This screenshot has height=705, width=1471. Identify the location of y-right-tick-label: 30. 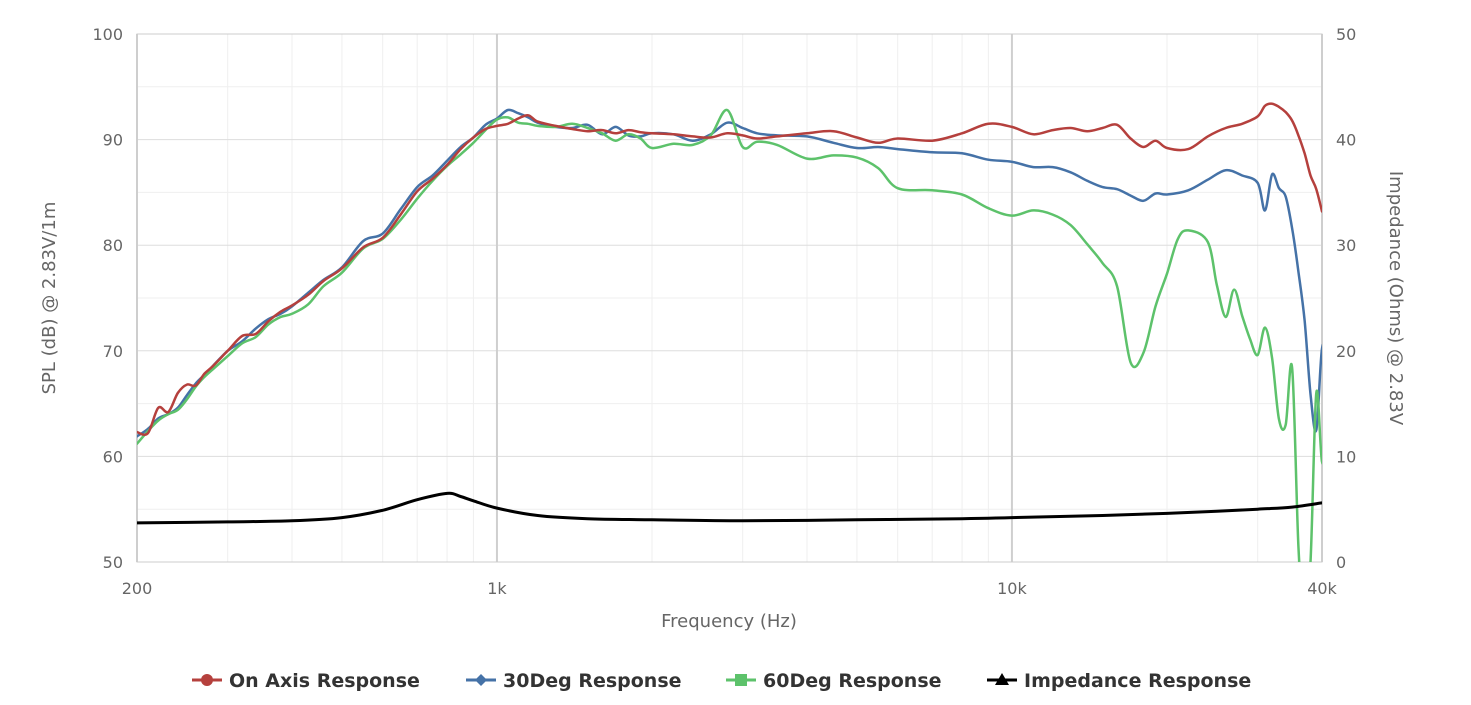
(1346, 245).